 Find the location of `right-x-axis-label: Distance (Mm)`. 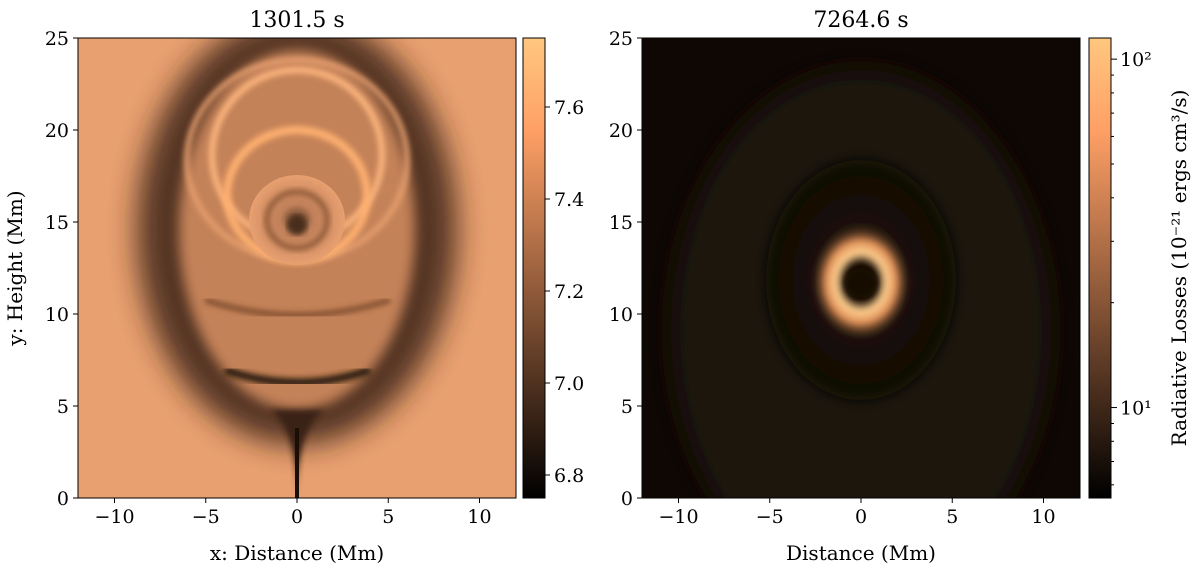

right-x-axis-label: Distance (Mm) is located at coordinates (861, 553).